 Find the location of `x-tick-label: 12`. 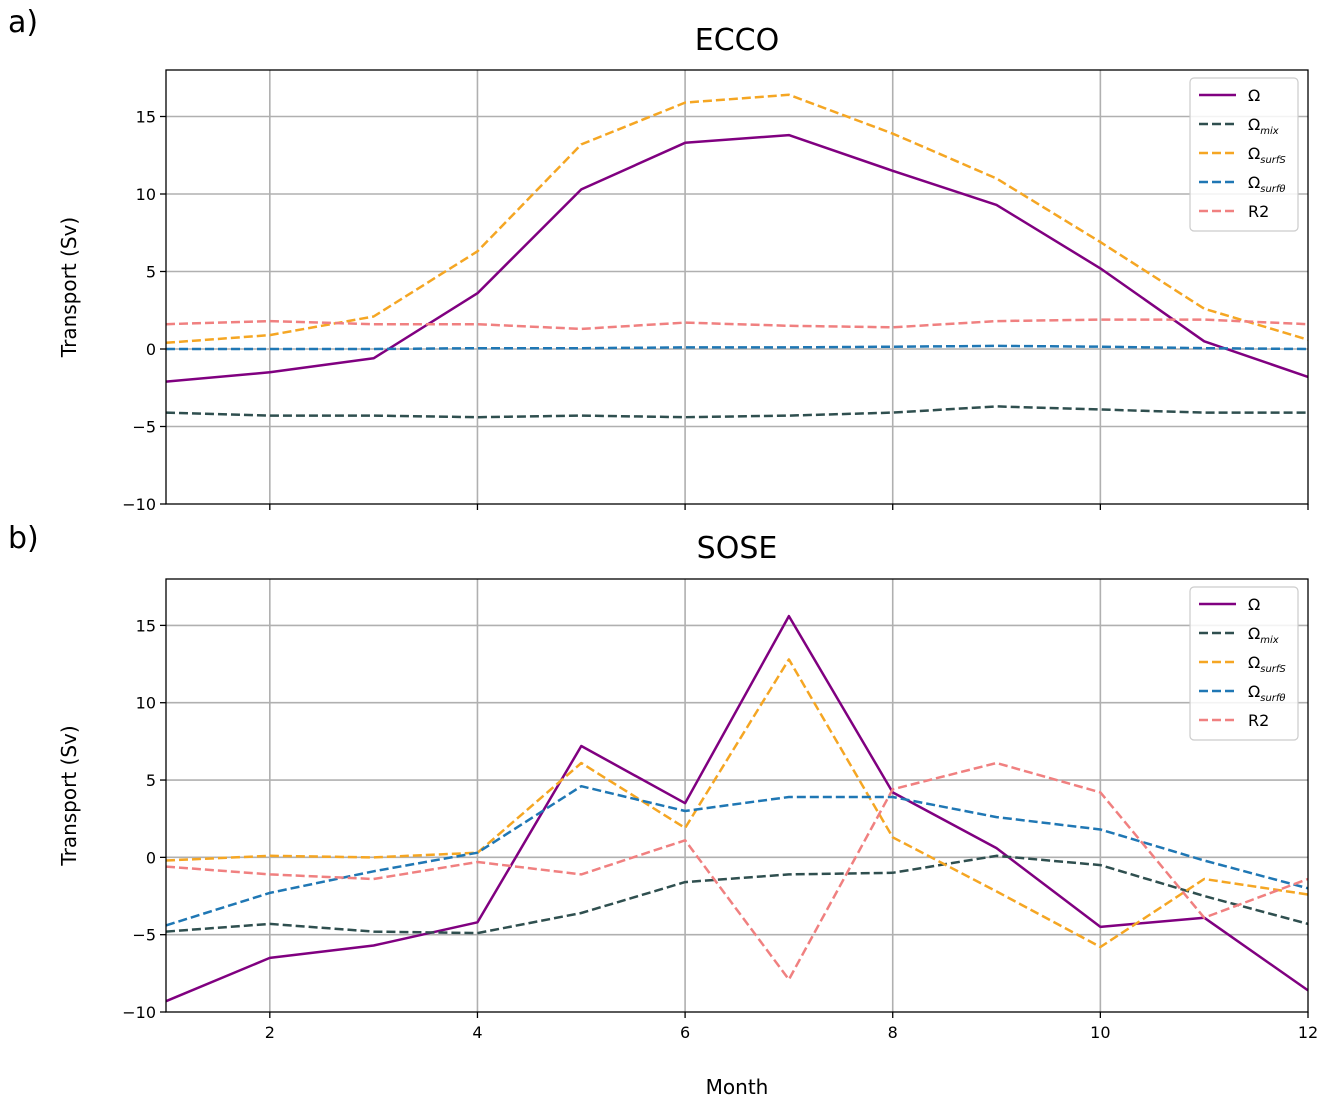

x-tick-label: 12 is located at coordinates (1308, 1032).